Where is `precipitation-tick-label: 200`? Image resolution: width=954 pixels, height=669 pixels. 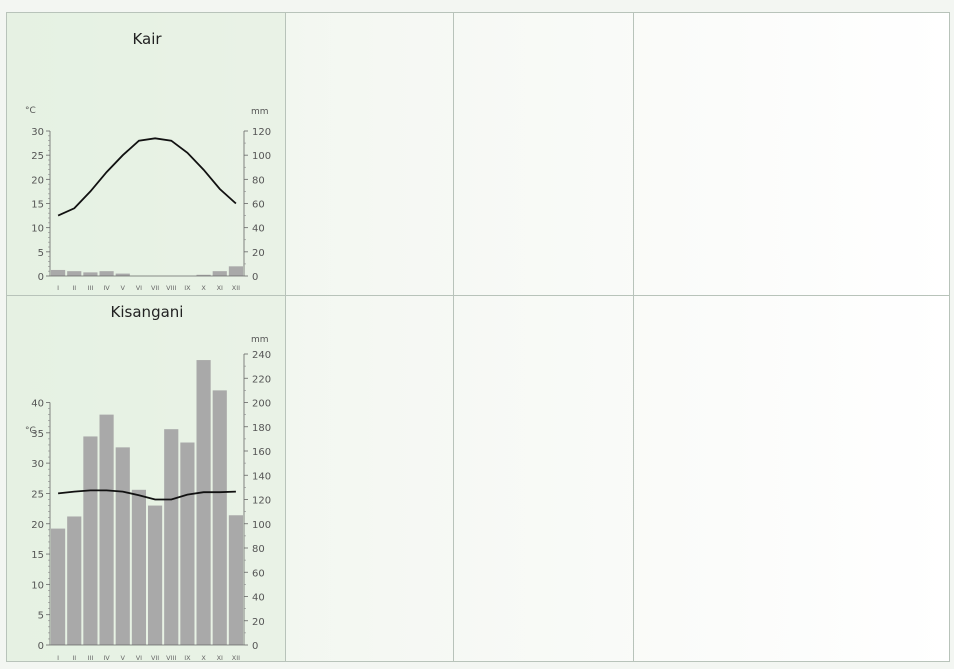 precipitation-tick-label: 200 is located at coordinates (261, 404).